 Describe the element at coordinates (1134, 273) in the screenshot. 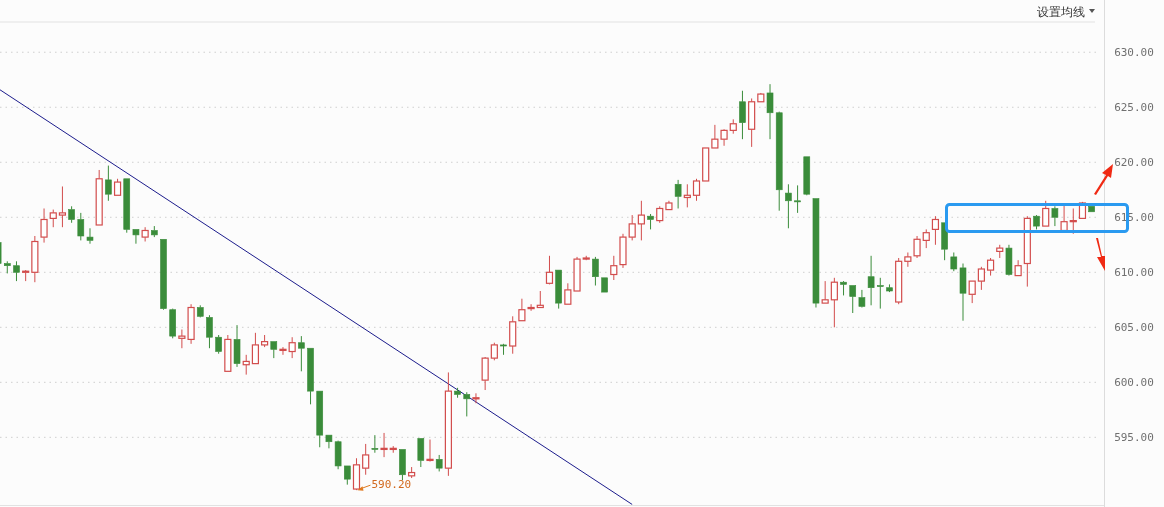

I see `y-tick-label: 610.00` at that location.